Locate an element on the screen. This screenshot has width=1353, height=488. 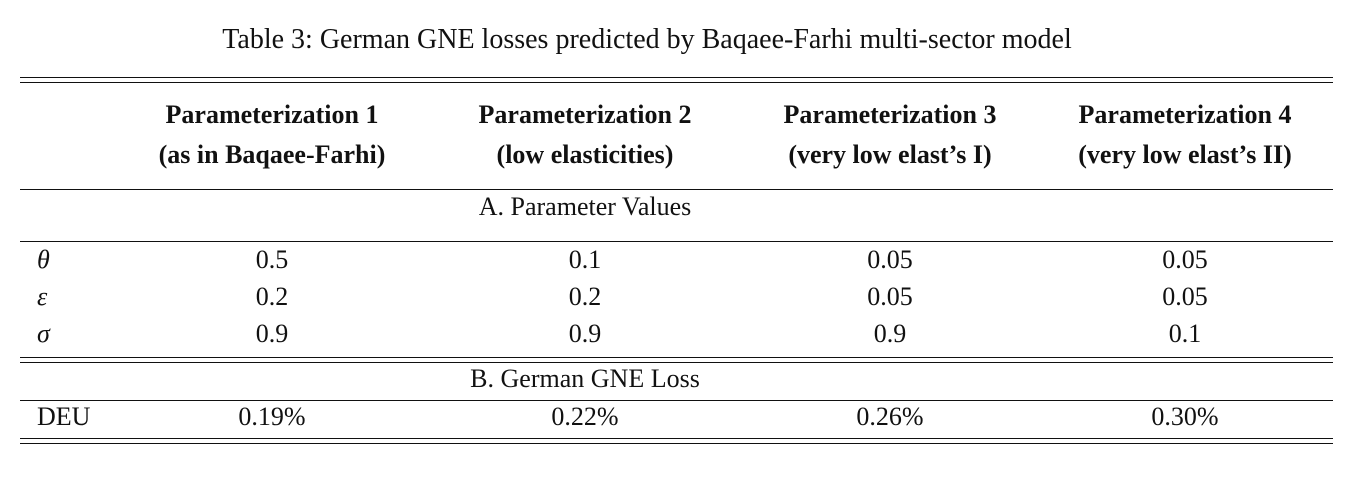
table-cell: 0.5 is located at coordinates (272, 259).